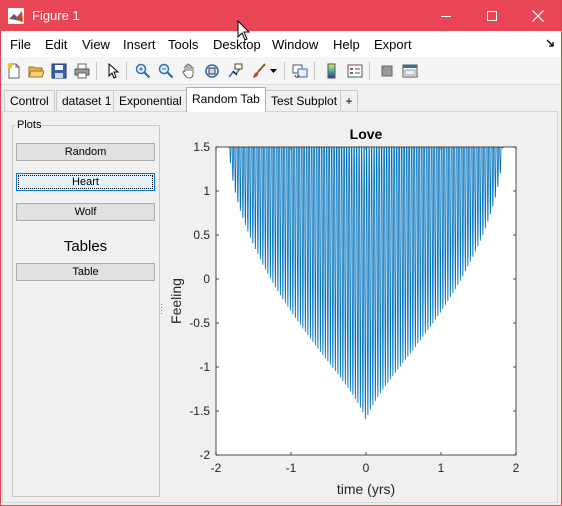 This screenshot has height=506, width=562. I want to click on x-tick-label: 1, so click(441, 468).